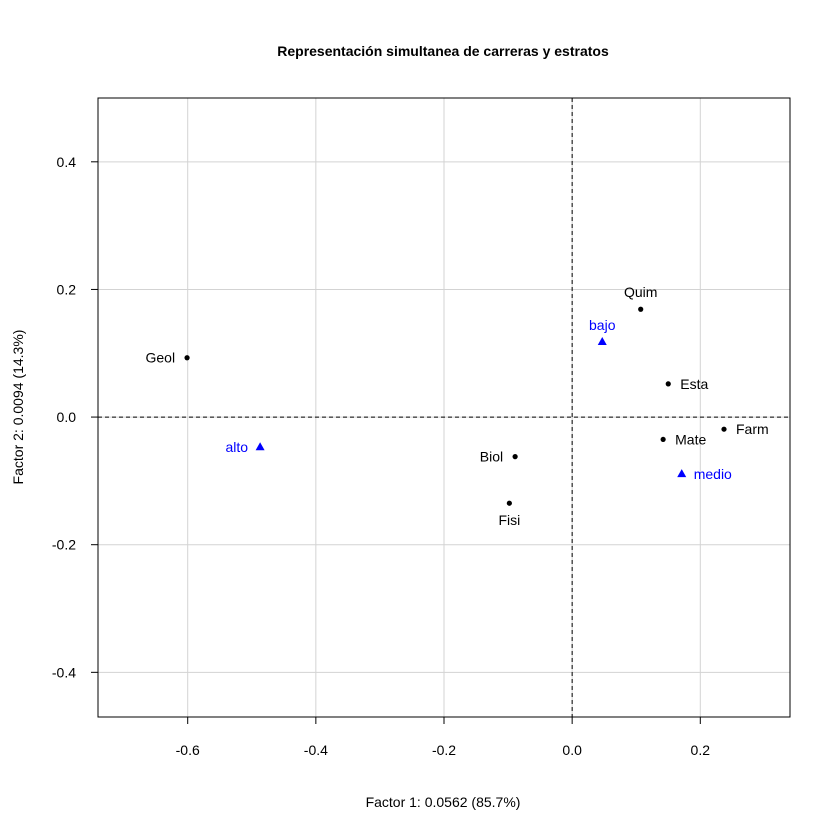  Describe the element at coordinates (64, 545) in the screenshot. I see `y-tick-label: -0.2` at that location.